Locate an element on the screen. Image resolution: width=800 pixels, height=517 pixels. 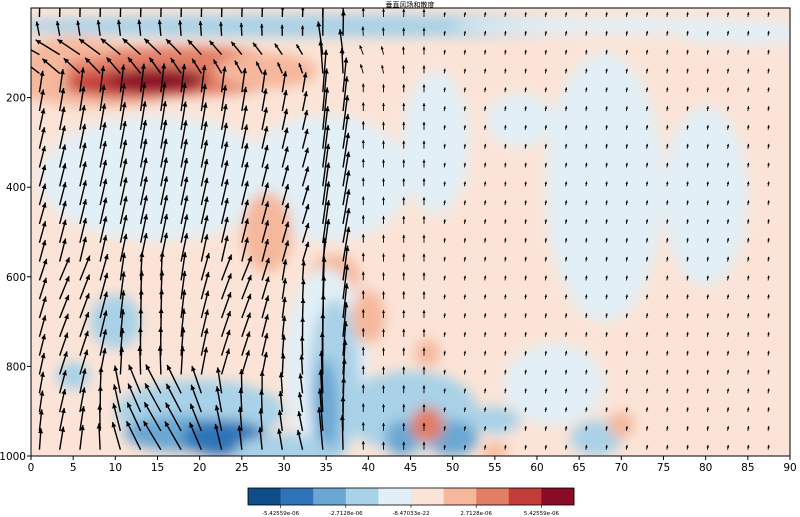
x-tick-label: 85 is located at coordinates (747, 468).